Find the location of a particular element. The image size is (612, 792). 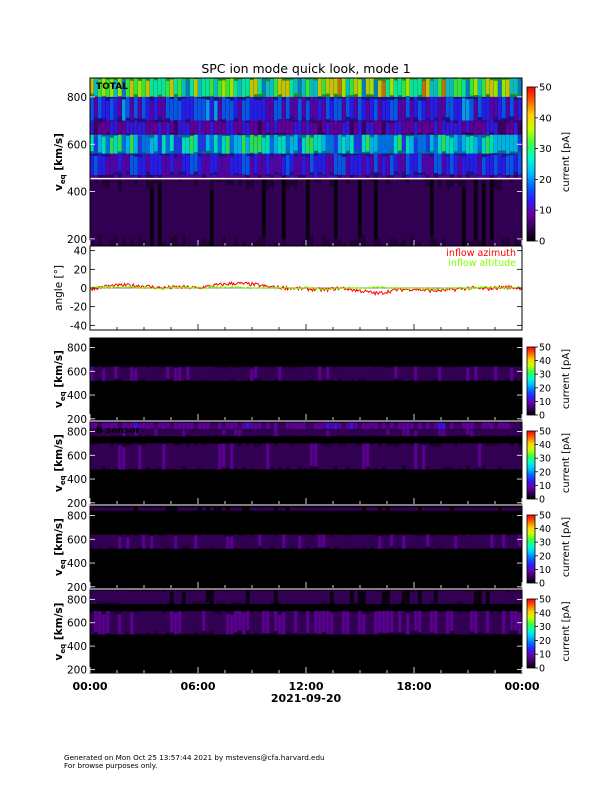

colorbar-label: current [pA] is located at coordinates (566, 631).